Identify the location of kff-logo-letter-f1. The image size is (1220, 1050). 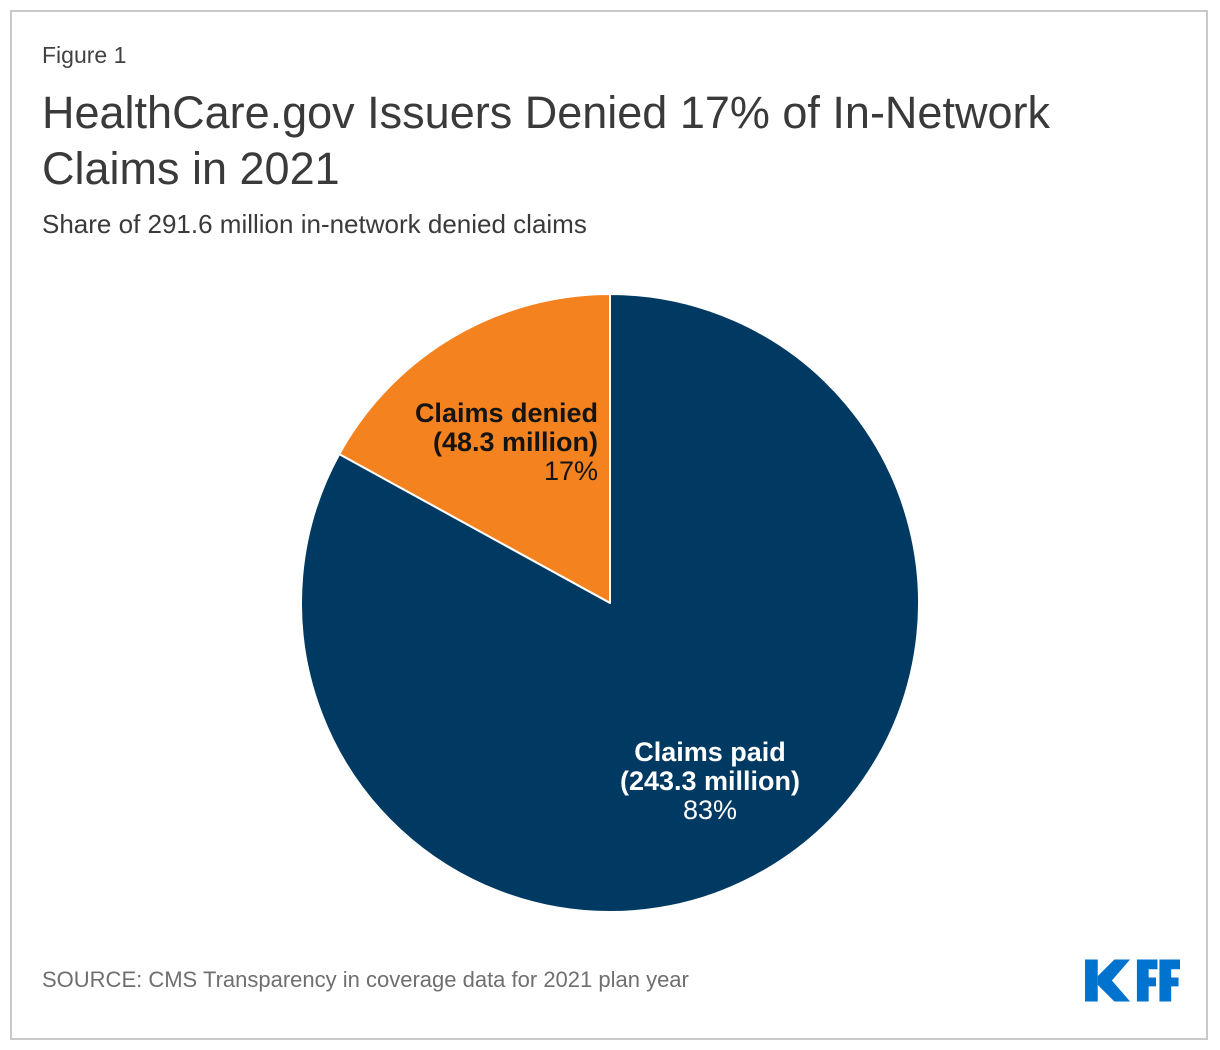
(1147, 980).